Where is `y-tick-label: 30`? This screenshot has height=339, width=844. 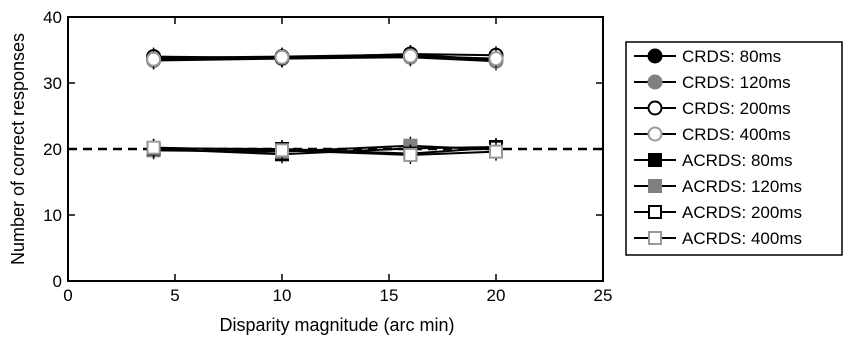
y-tick-label: 30 is located at coordinates (52, 83).